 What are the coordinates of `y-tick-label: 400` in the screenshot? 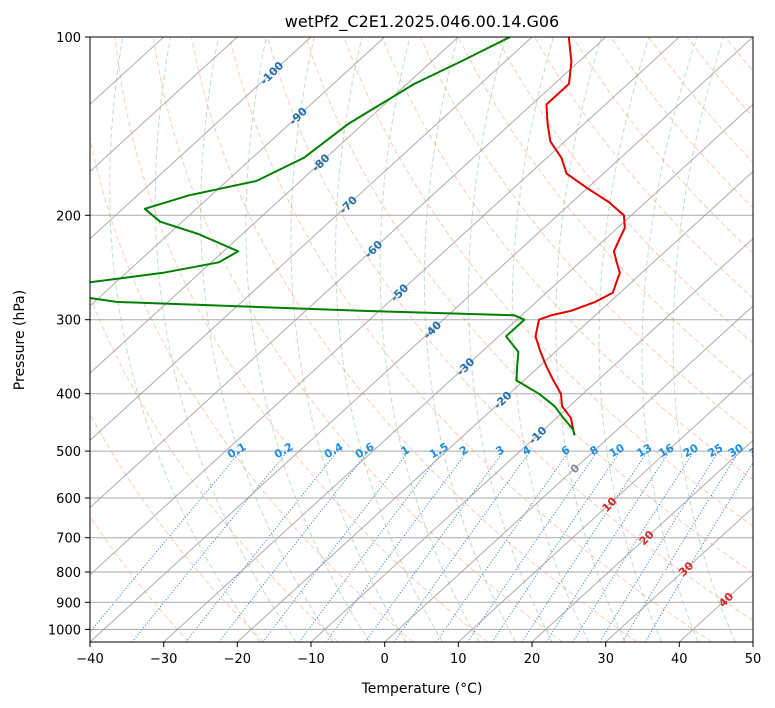 It's located at (68, 395).